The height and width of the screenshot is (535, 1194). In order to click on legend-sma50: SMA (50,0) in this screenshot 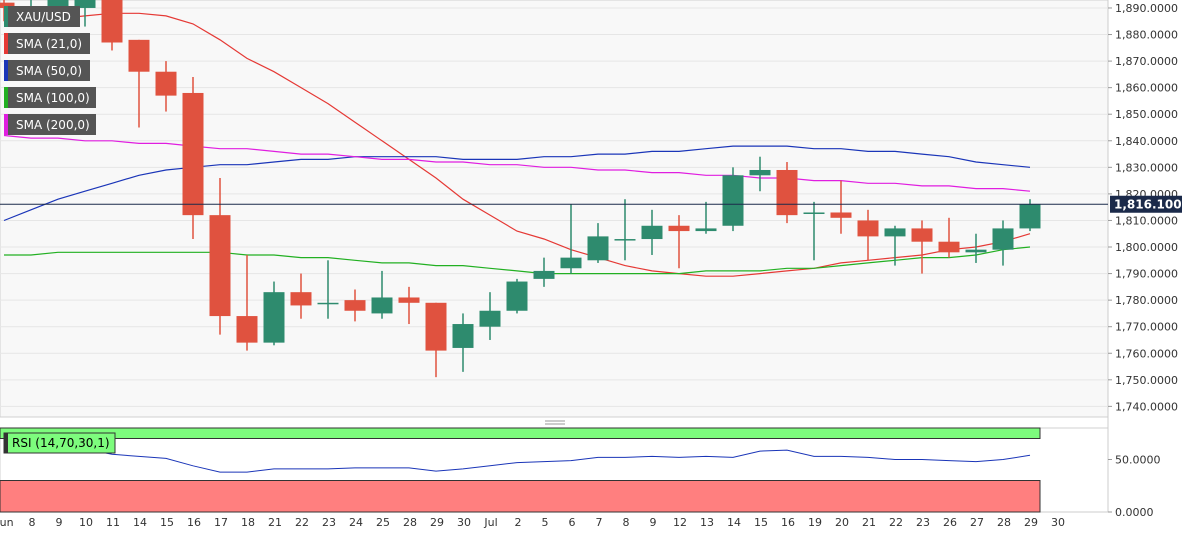, I will do `click(47, 70)`.